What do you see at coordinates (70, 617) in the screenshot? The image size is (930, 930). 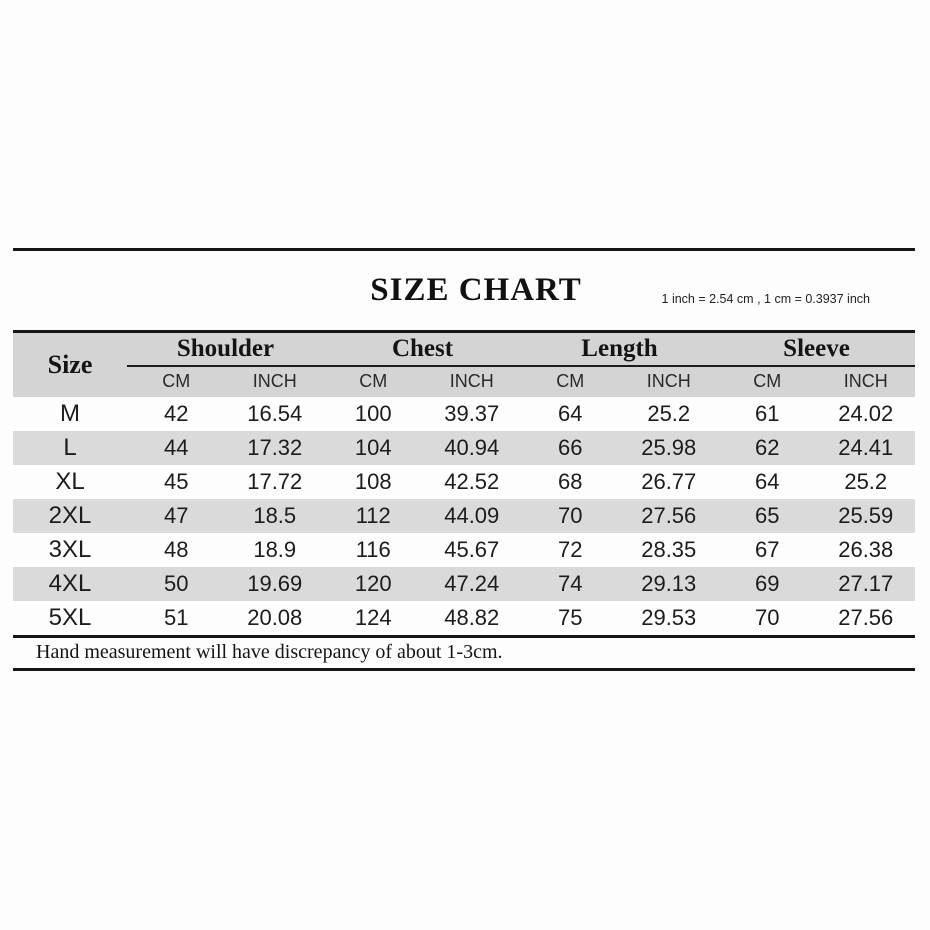 I see `size-cell: 5XL` at bounding box center [70, 617].